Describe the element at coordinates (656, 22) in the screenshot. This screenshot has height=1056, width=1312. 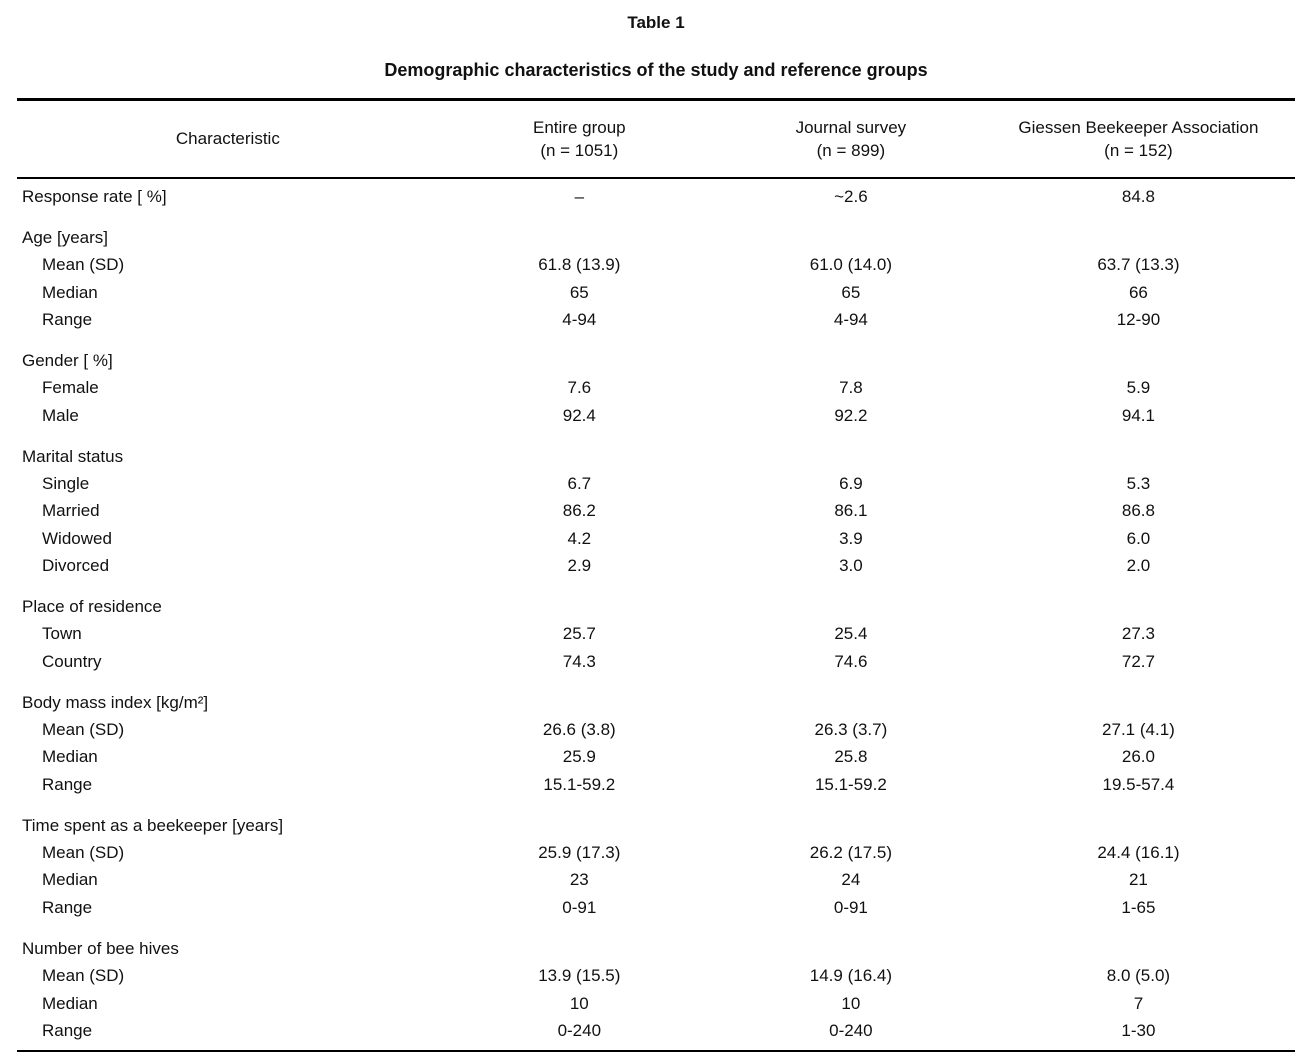
I see `table-number-title: Table 1` at that location.